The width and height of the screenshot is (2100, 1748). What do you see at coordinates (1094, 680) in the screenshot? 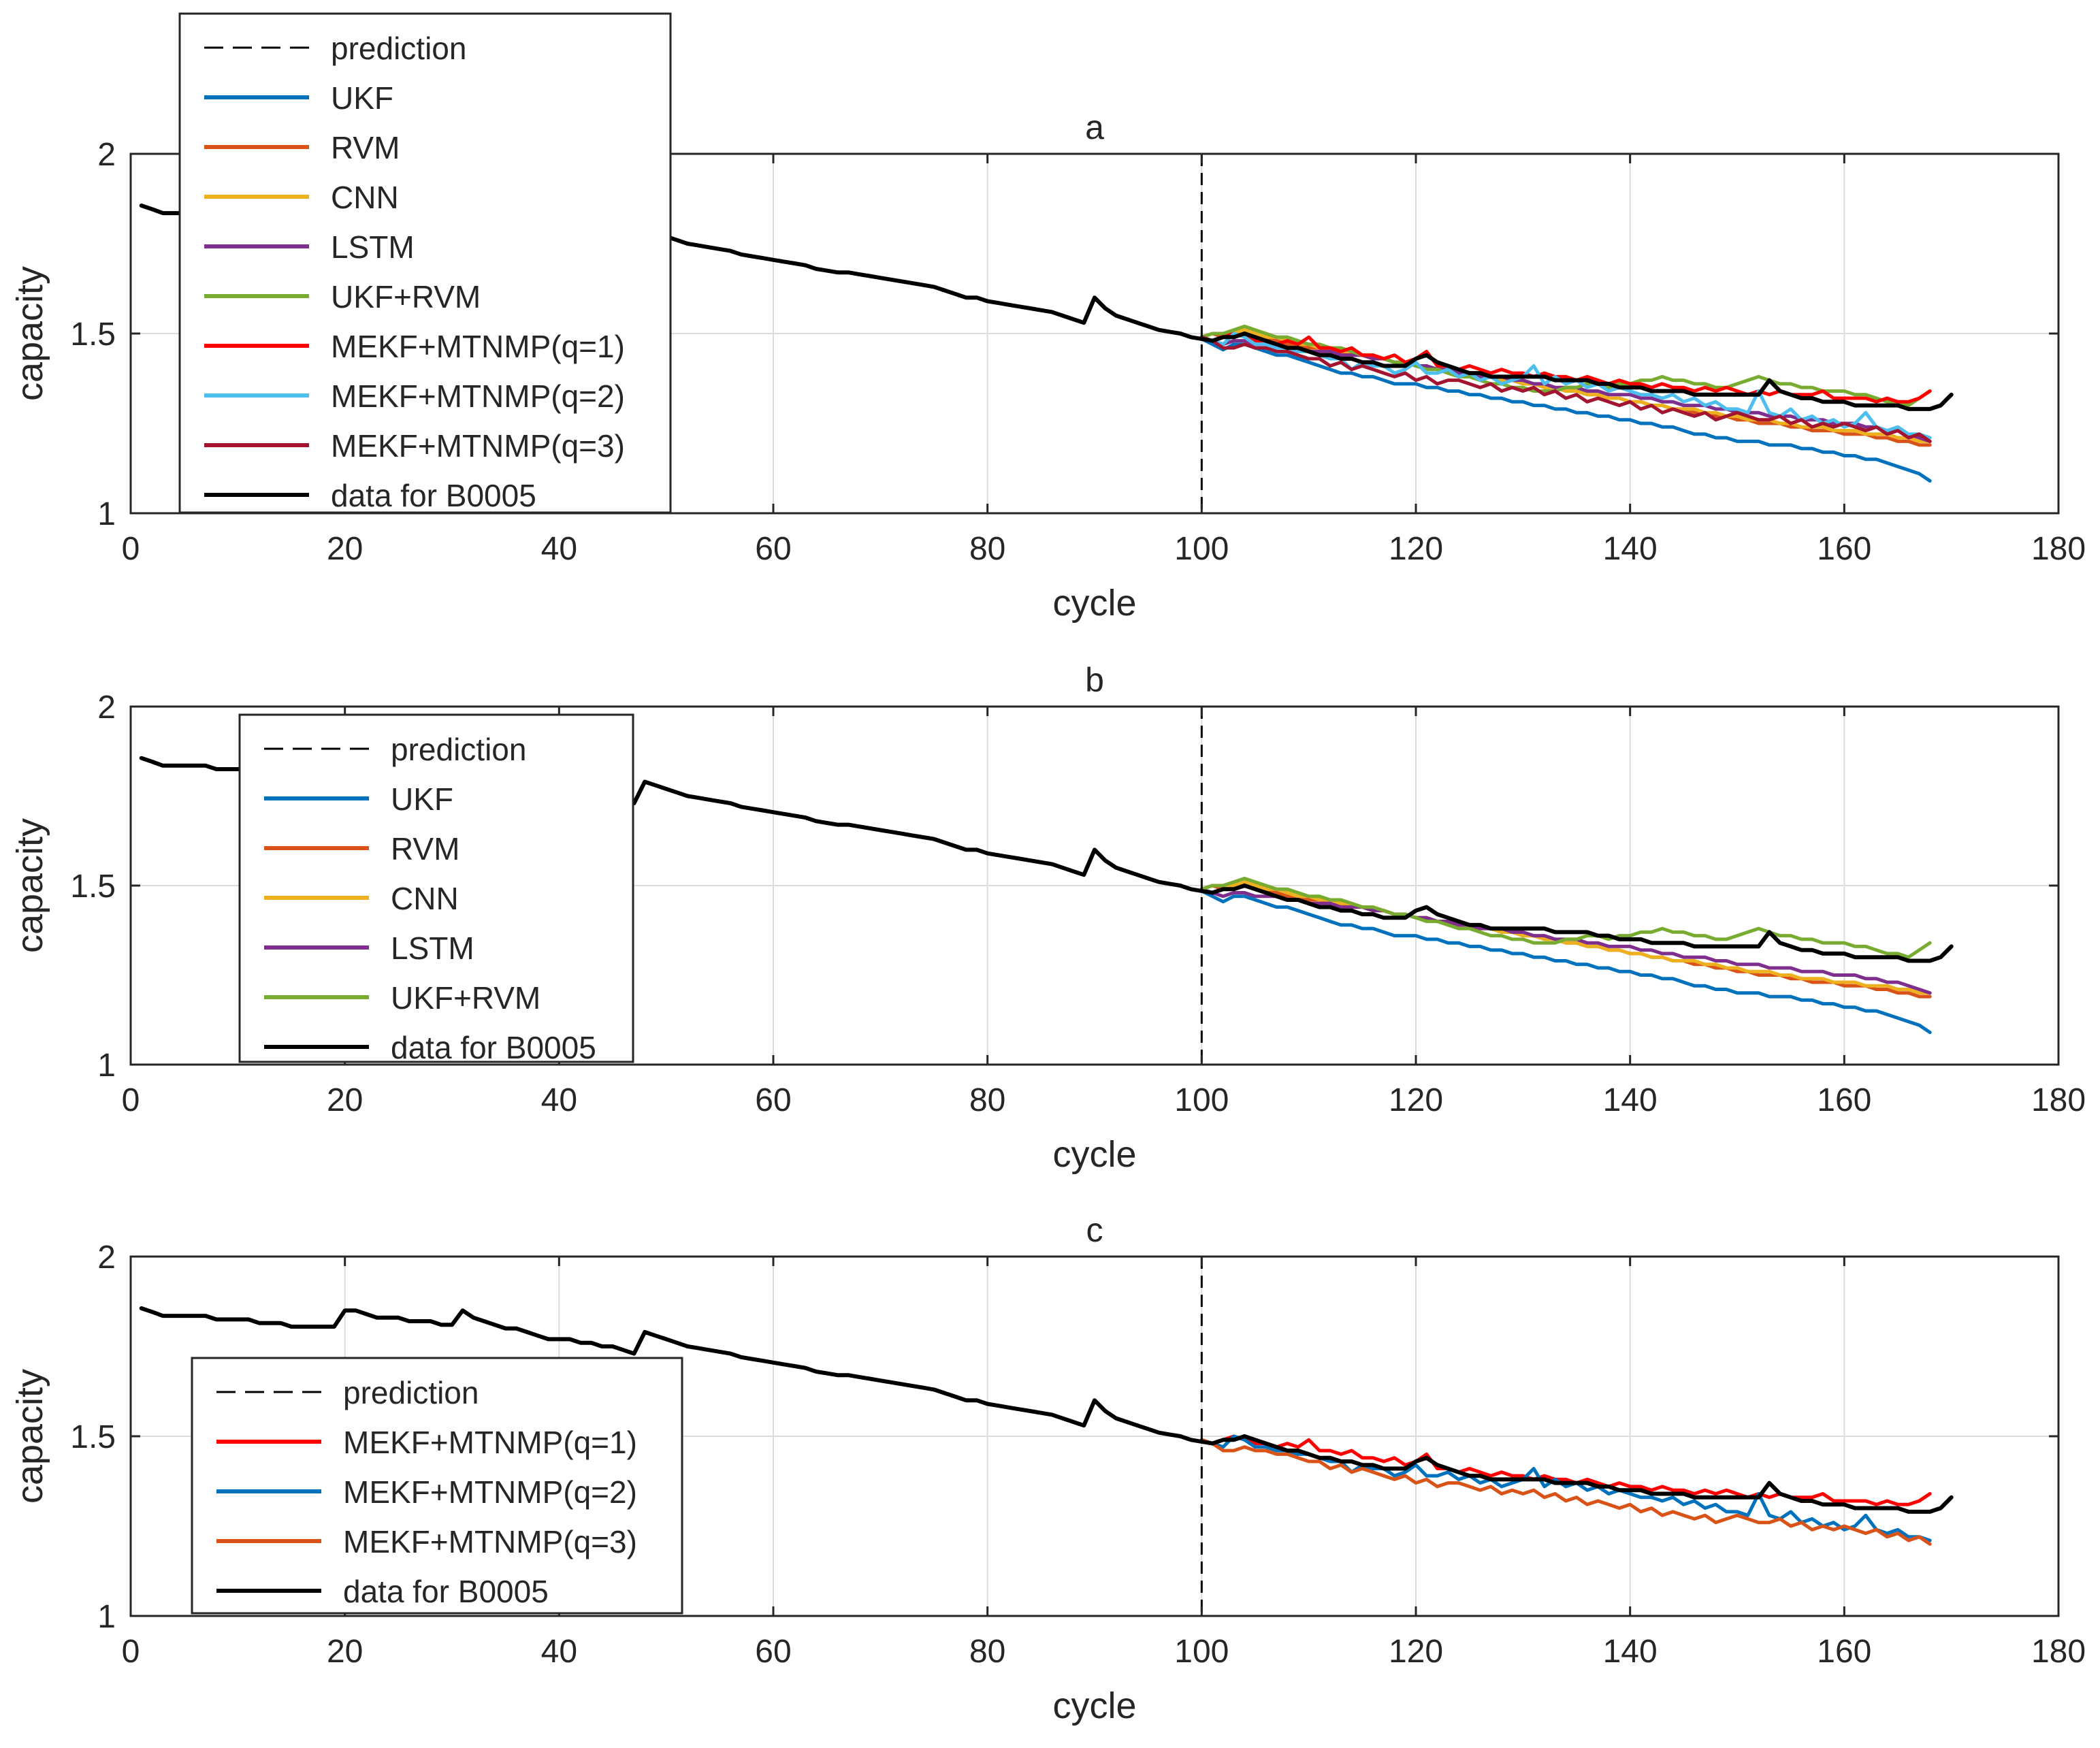
I see `chart-title: b` at bounding box center [1094, 680].